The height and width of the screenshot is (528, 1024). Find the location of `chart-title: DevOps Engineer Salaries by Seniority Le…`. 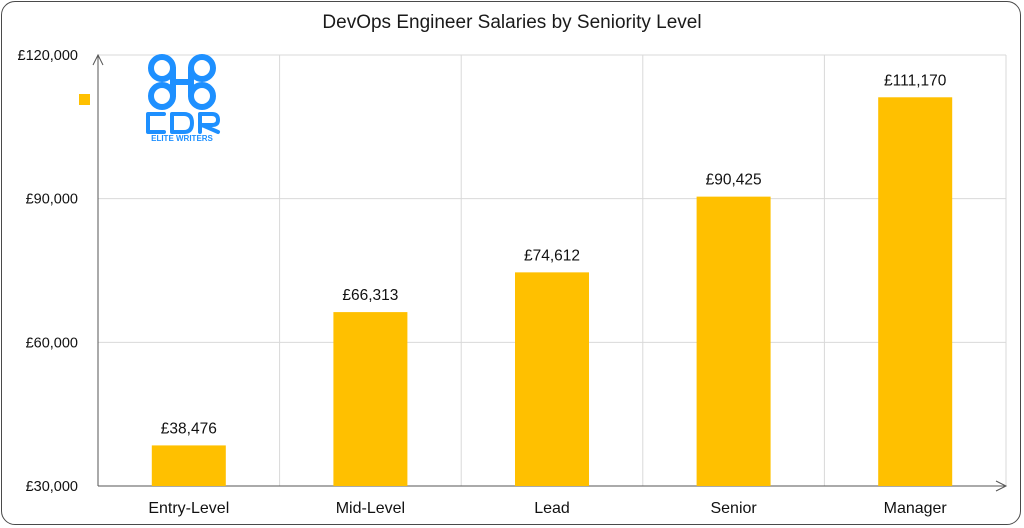

chart-title: DevOps Engineer Salaries by Seniority Le… is located at coordinates (512, 22).